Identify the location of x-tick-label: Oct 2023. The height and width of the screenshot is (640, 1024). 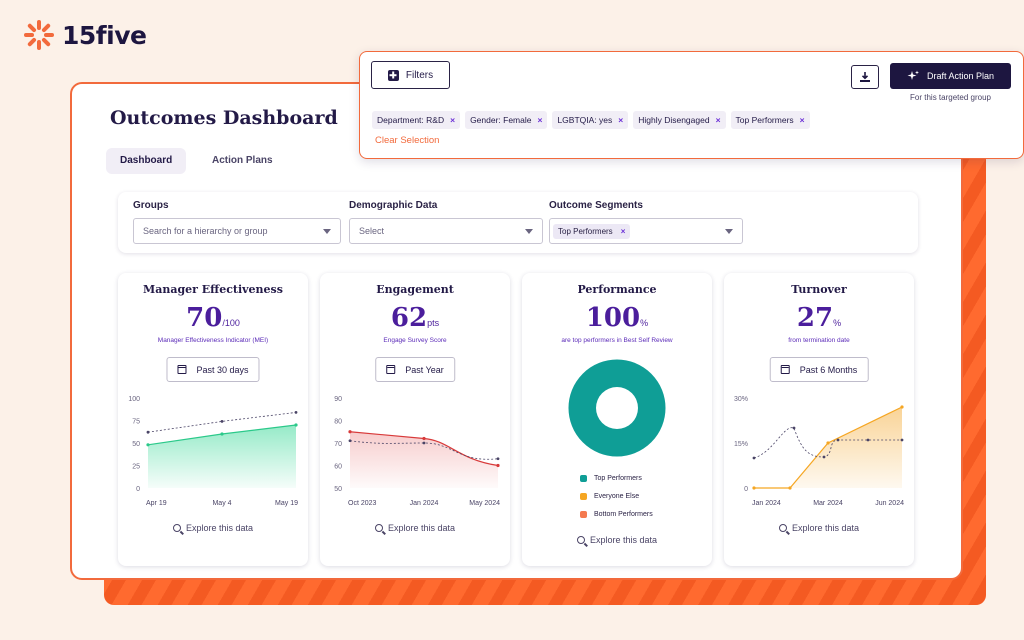
(362, 503).